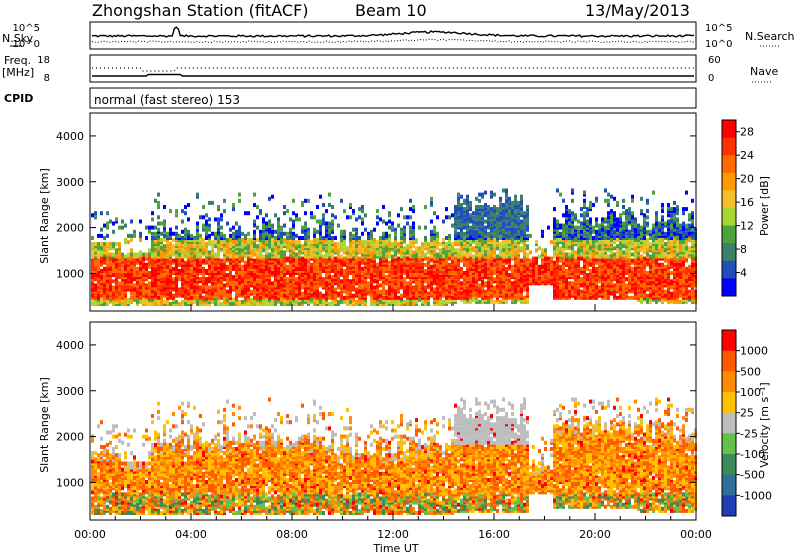  I want to click on nsky-tick-low: 10^0, so click(26, 44).